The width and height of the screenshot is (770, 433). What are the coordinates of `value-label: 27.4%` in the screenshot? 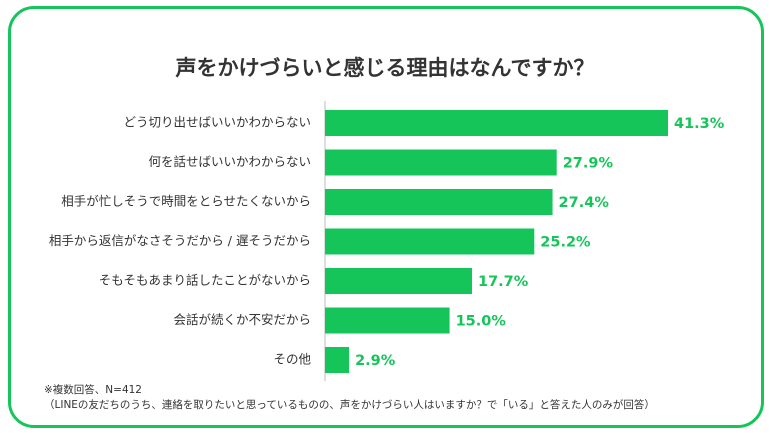 It's located at (584, 203).